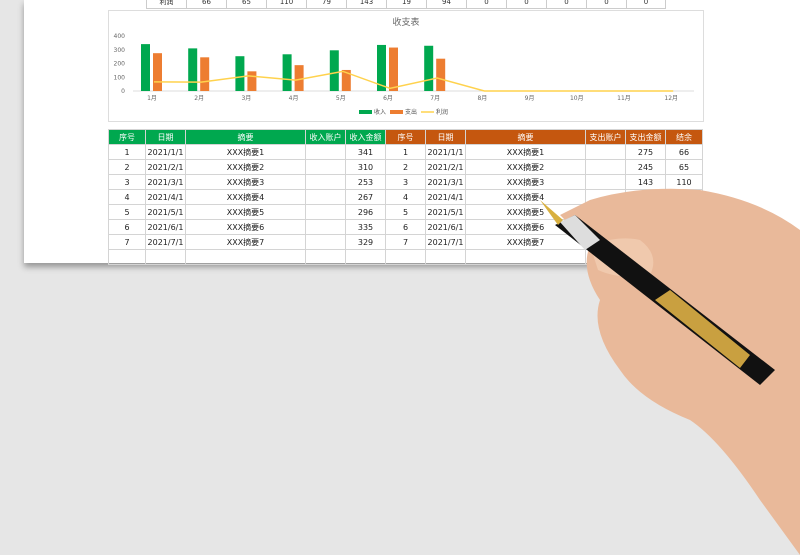 The image size is (800, 555). Describe the element at coordinates (365, 137) in the screenshot. I see `column-header: 收入金额` at that location.